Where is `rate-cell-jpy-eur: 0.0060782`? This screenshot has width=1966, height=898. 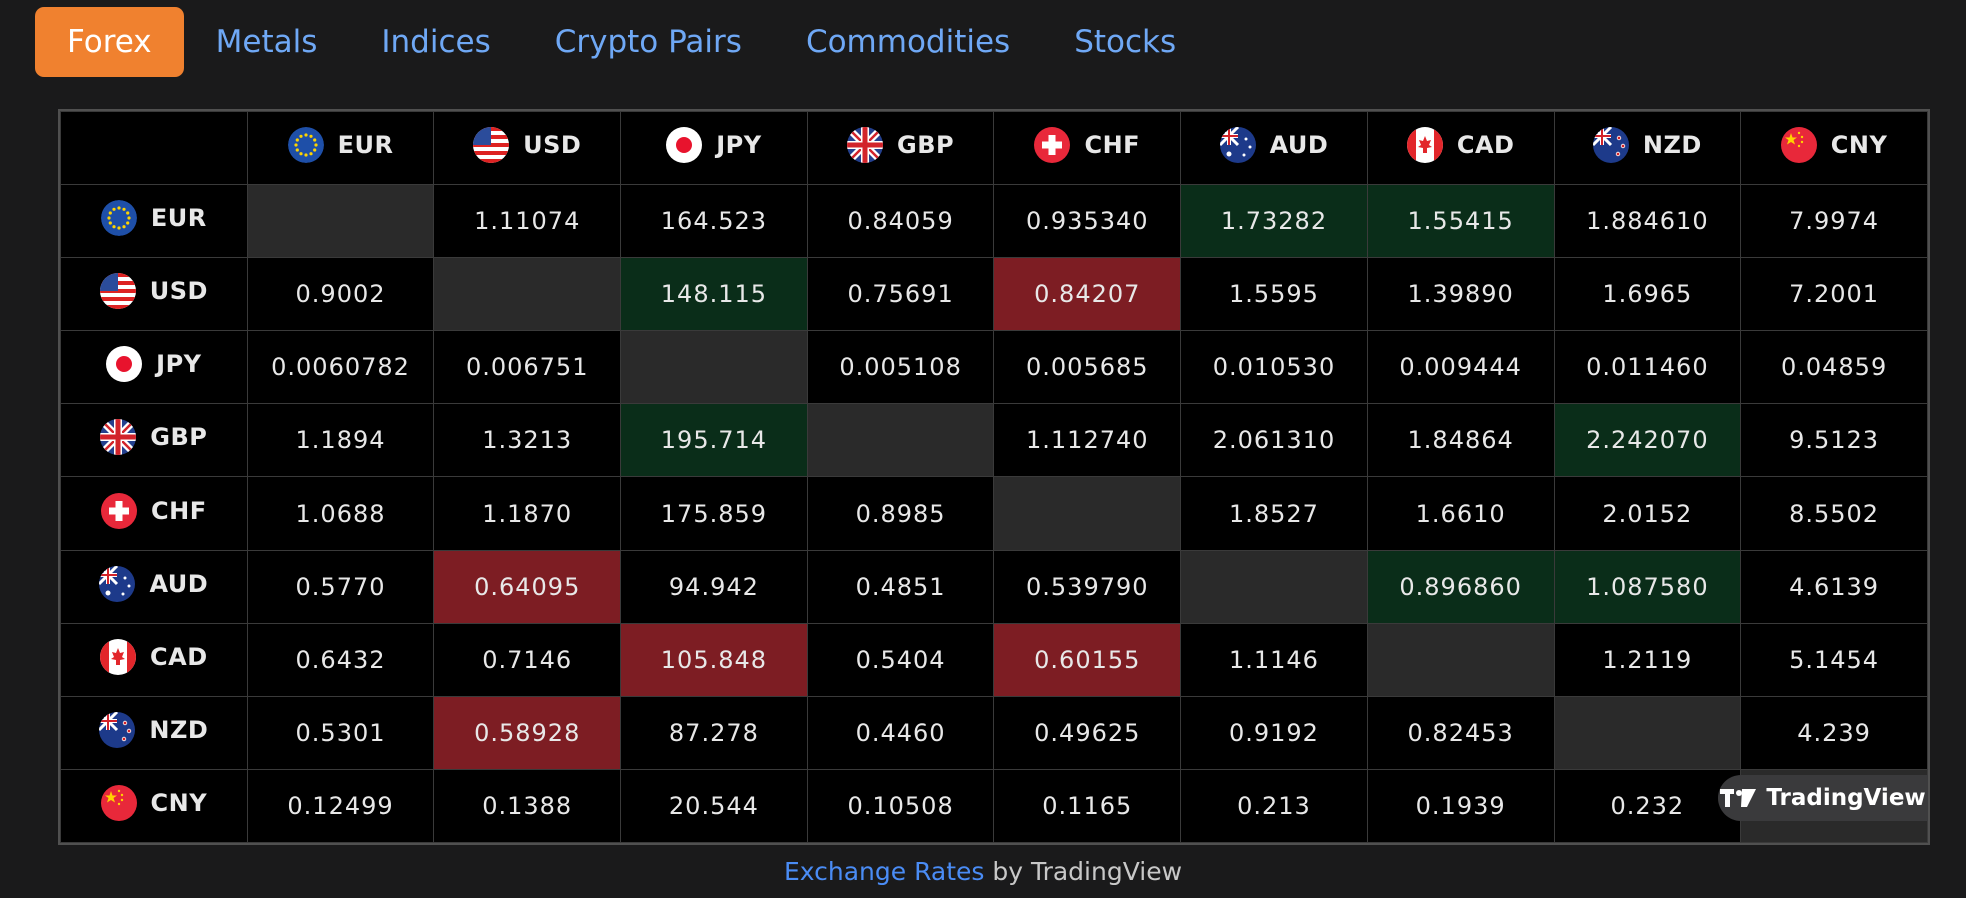 rate-cell-jpy-eur: 0.0060782 is located at coordinates (340, 367).